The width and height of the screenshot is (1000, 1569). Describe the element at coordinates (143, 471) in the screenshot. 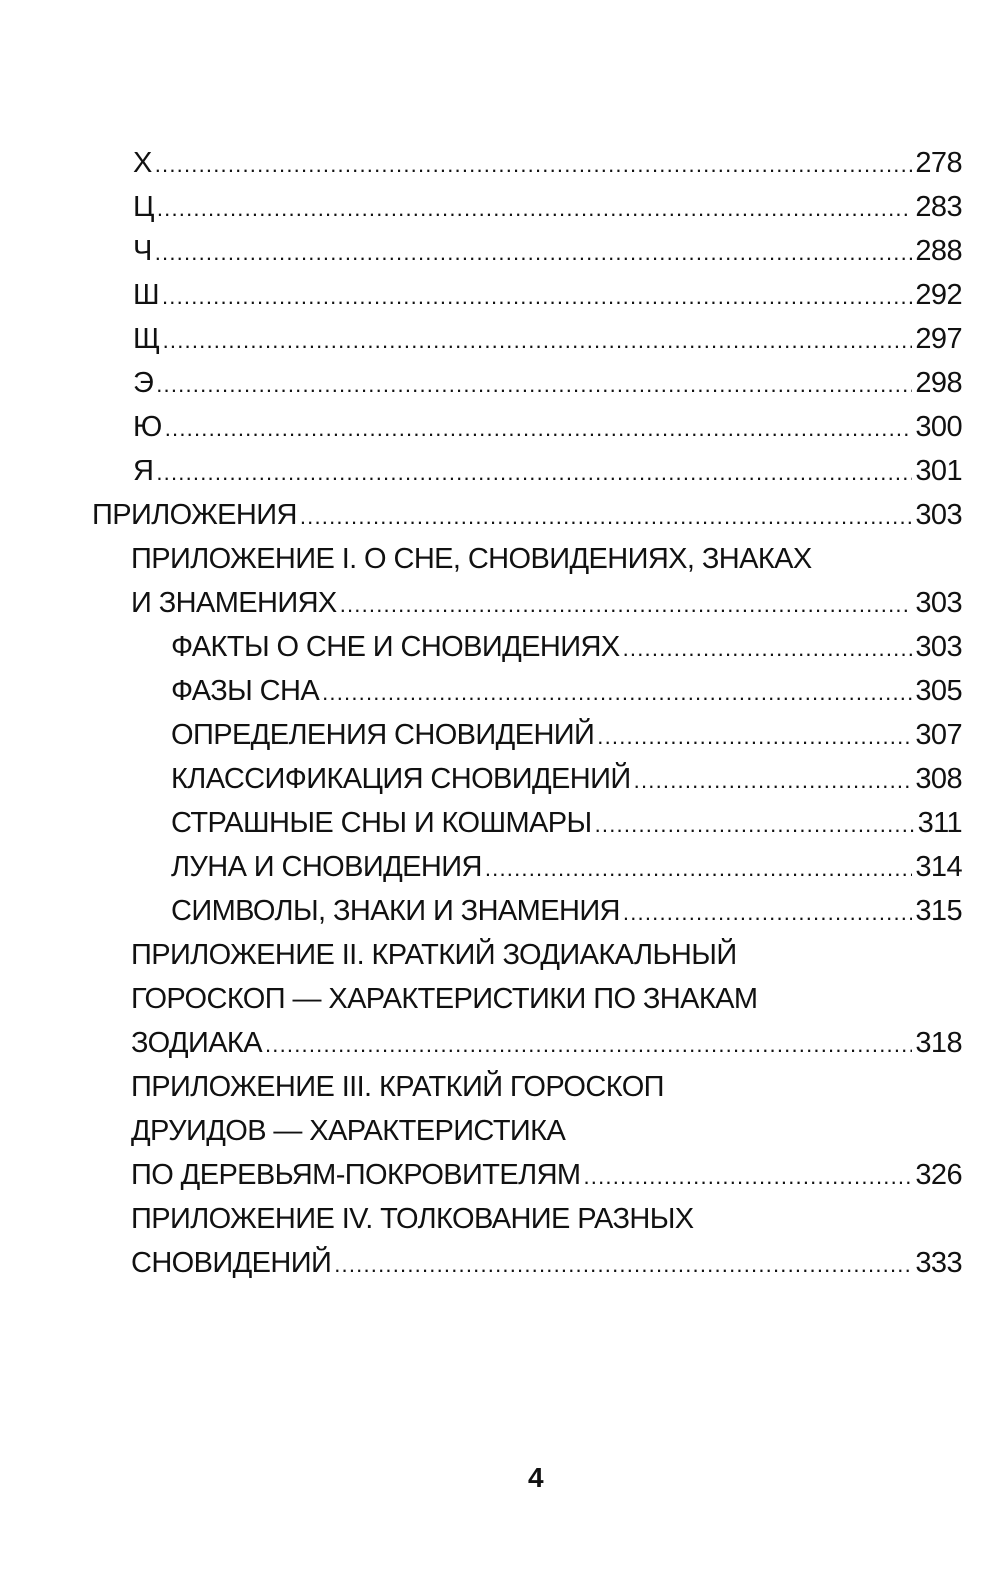

I see `toc-entry-title: Я` at that location.